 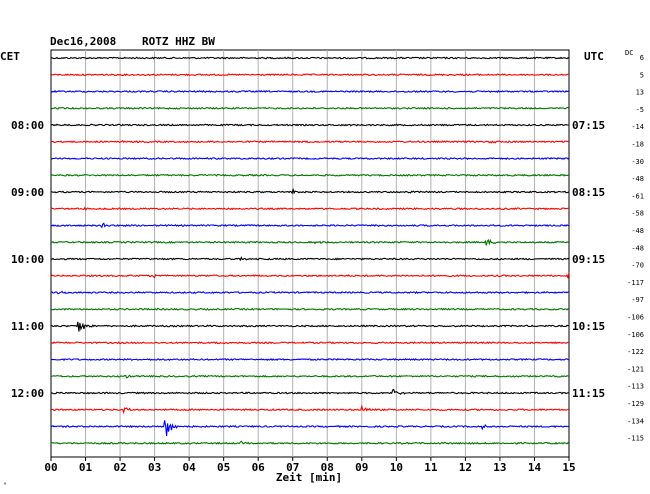 I want to click on x-tick-label: 05, so click(x=223, y=467).